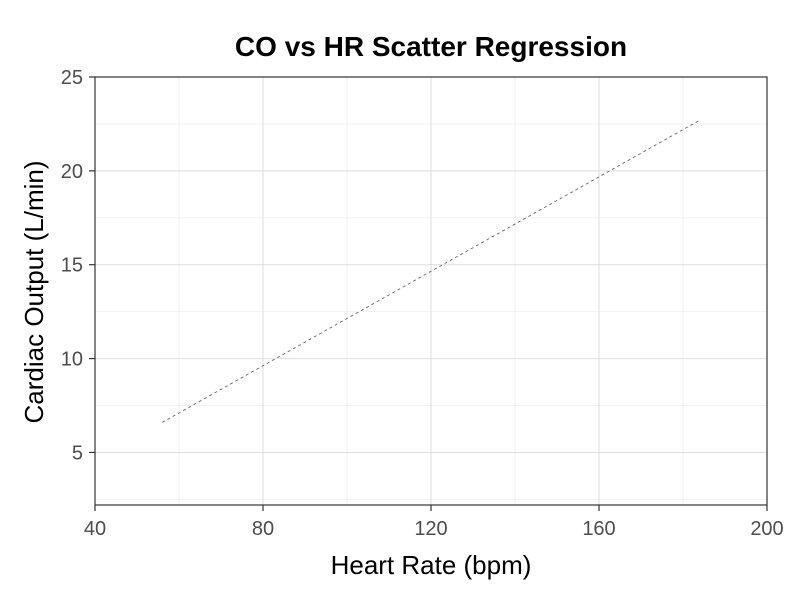 The height and width of the screenshot is (600, 800). I want to click on y-tick-label: 25, so click(72, 78).